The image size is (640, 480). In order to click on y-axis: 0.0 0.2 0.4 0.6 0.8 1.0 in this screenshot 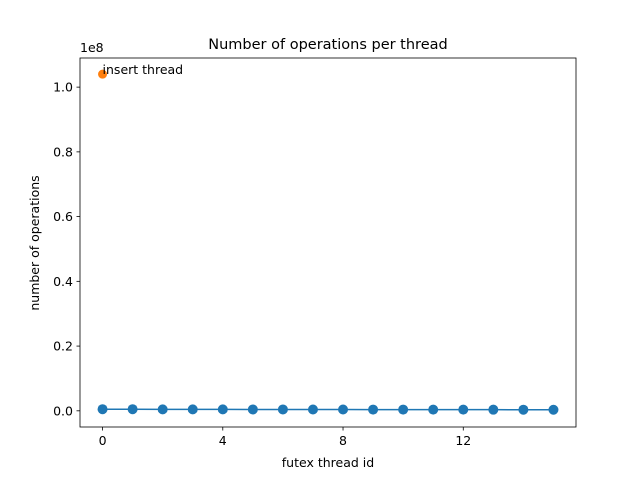, I will do `click(66, 249)`.